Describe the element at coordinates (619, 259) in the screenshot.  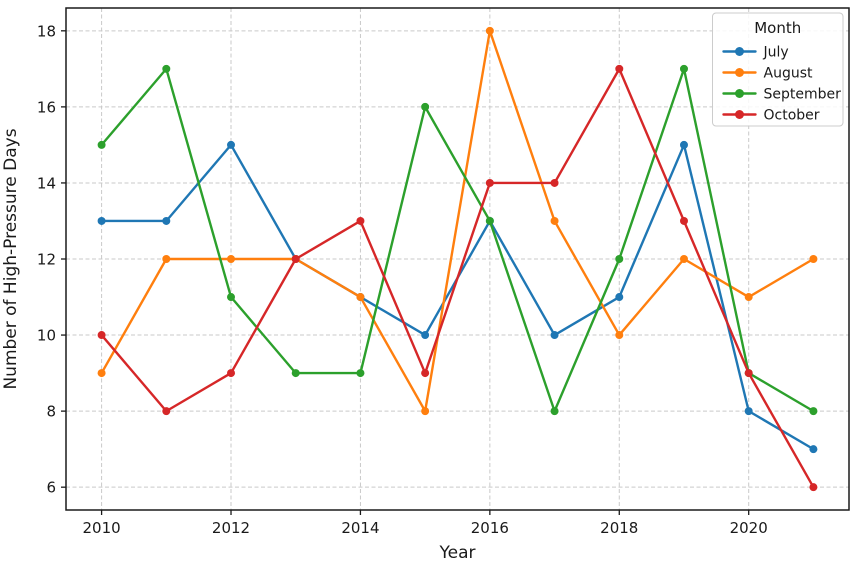
I see `data-point-september-2018` at that location.